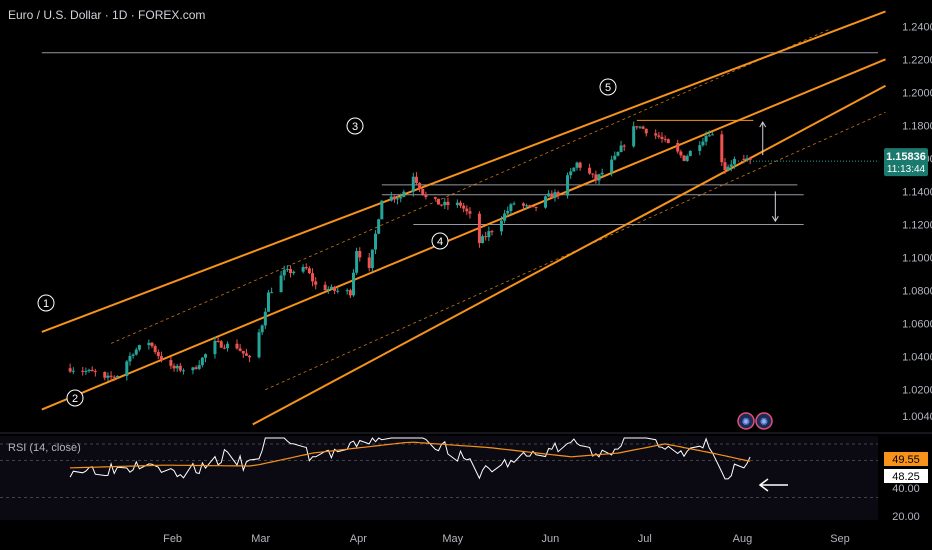 This screenshot has width=932, height=550. What do you see at coordinates (917, 126) in the screenshot?
I see `price-tick-label: 1.18000` at bounding box center [917, 126].